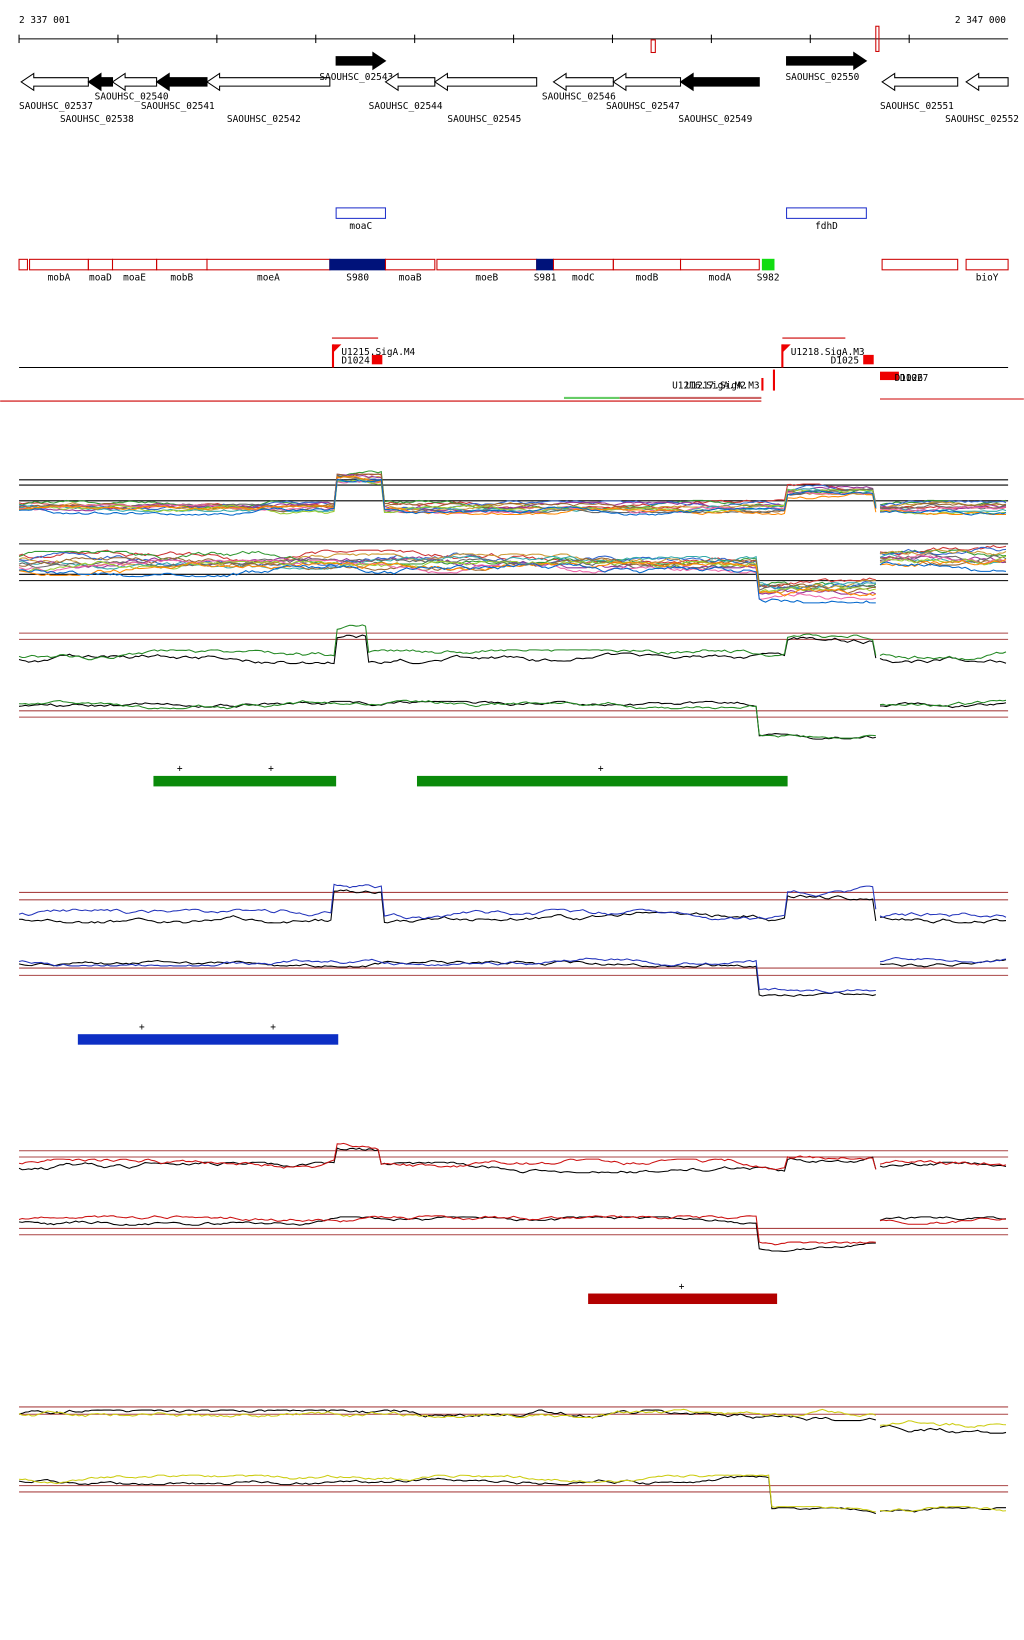 The width and height of the screenshot is (1024, 1640). I want to click on label: moaE, so click(134, 277).